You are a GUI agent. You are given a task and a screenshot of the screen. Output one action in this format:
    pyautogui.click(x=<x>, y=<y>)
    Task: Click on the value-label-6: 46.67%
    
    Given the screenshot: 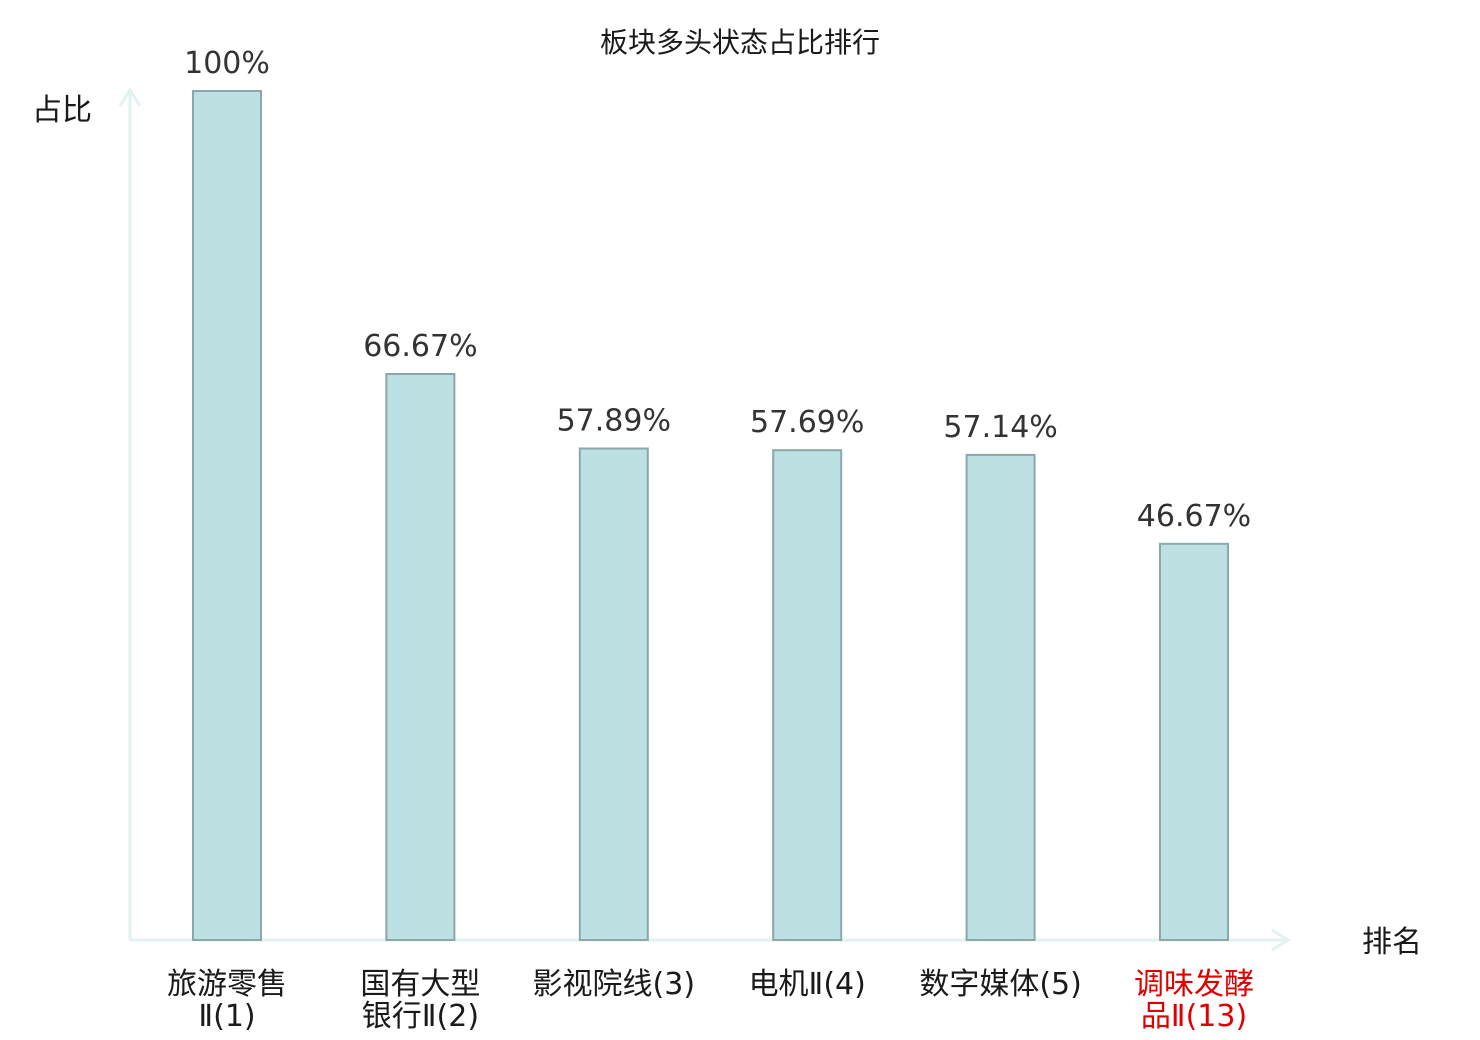 What is the action you would take?
    pyautogui.click(x=1194, y=516)
    